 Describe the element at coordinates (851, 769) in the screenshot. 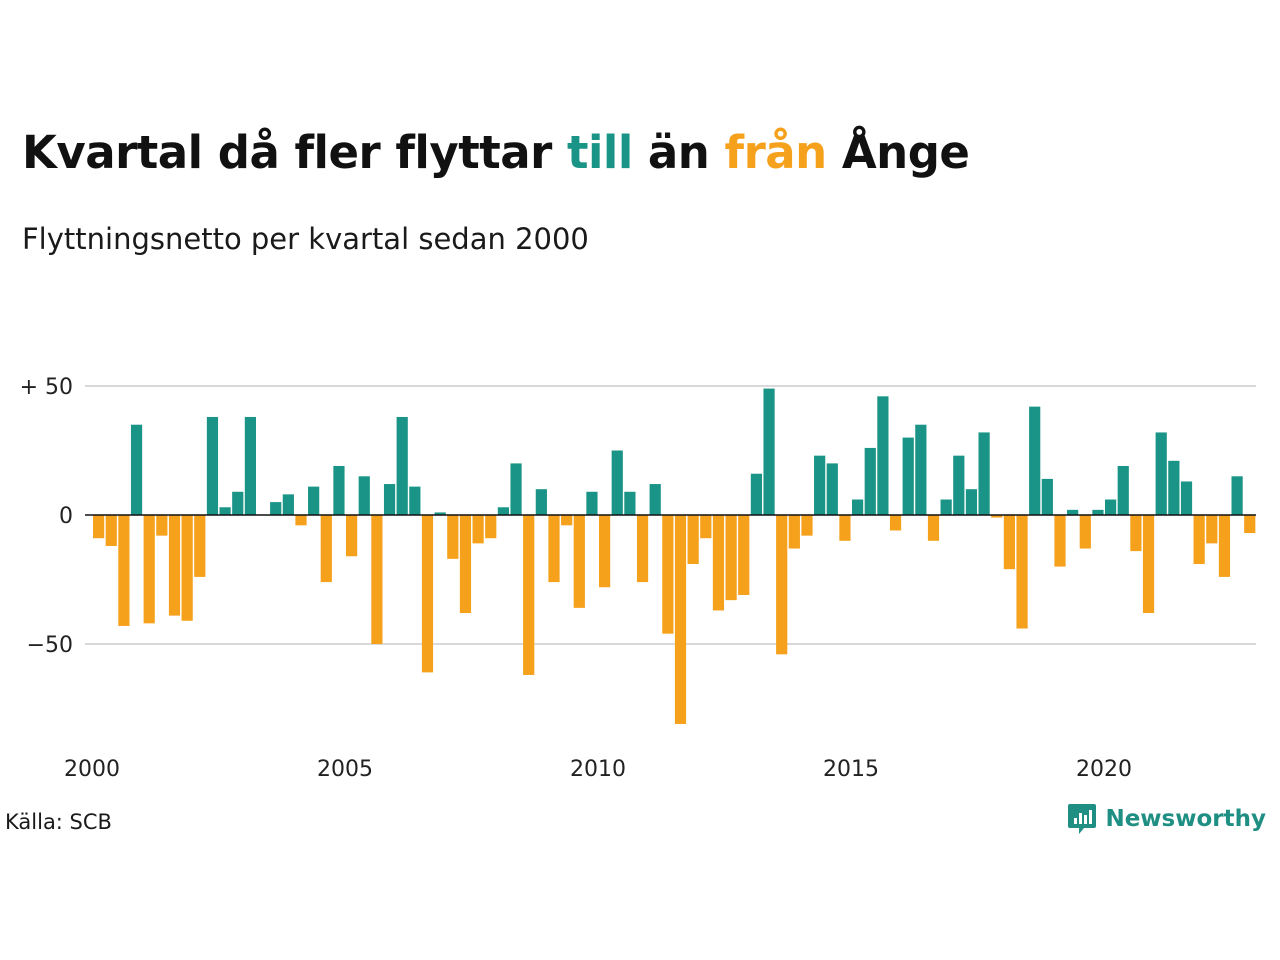

I see `x-tick-label: 2015` at that location.